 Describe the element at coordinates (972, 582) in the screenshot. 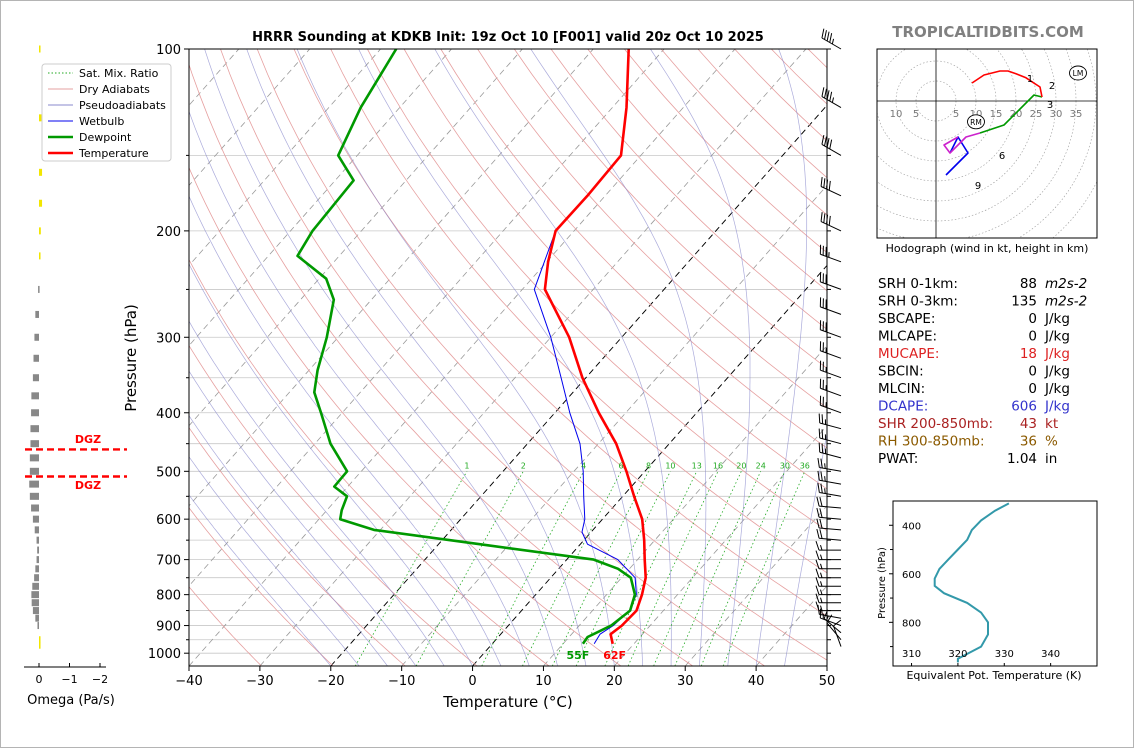

I see `theta-e-line` at that location.